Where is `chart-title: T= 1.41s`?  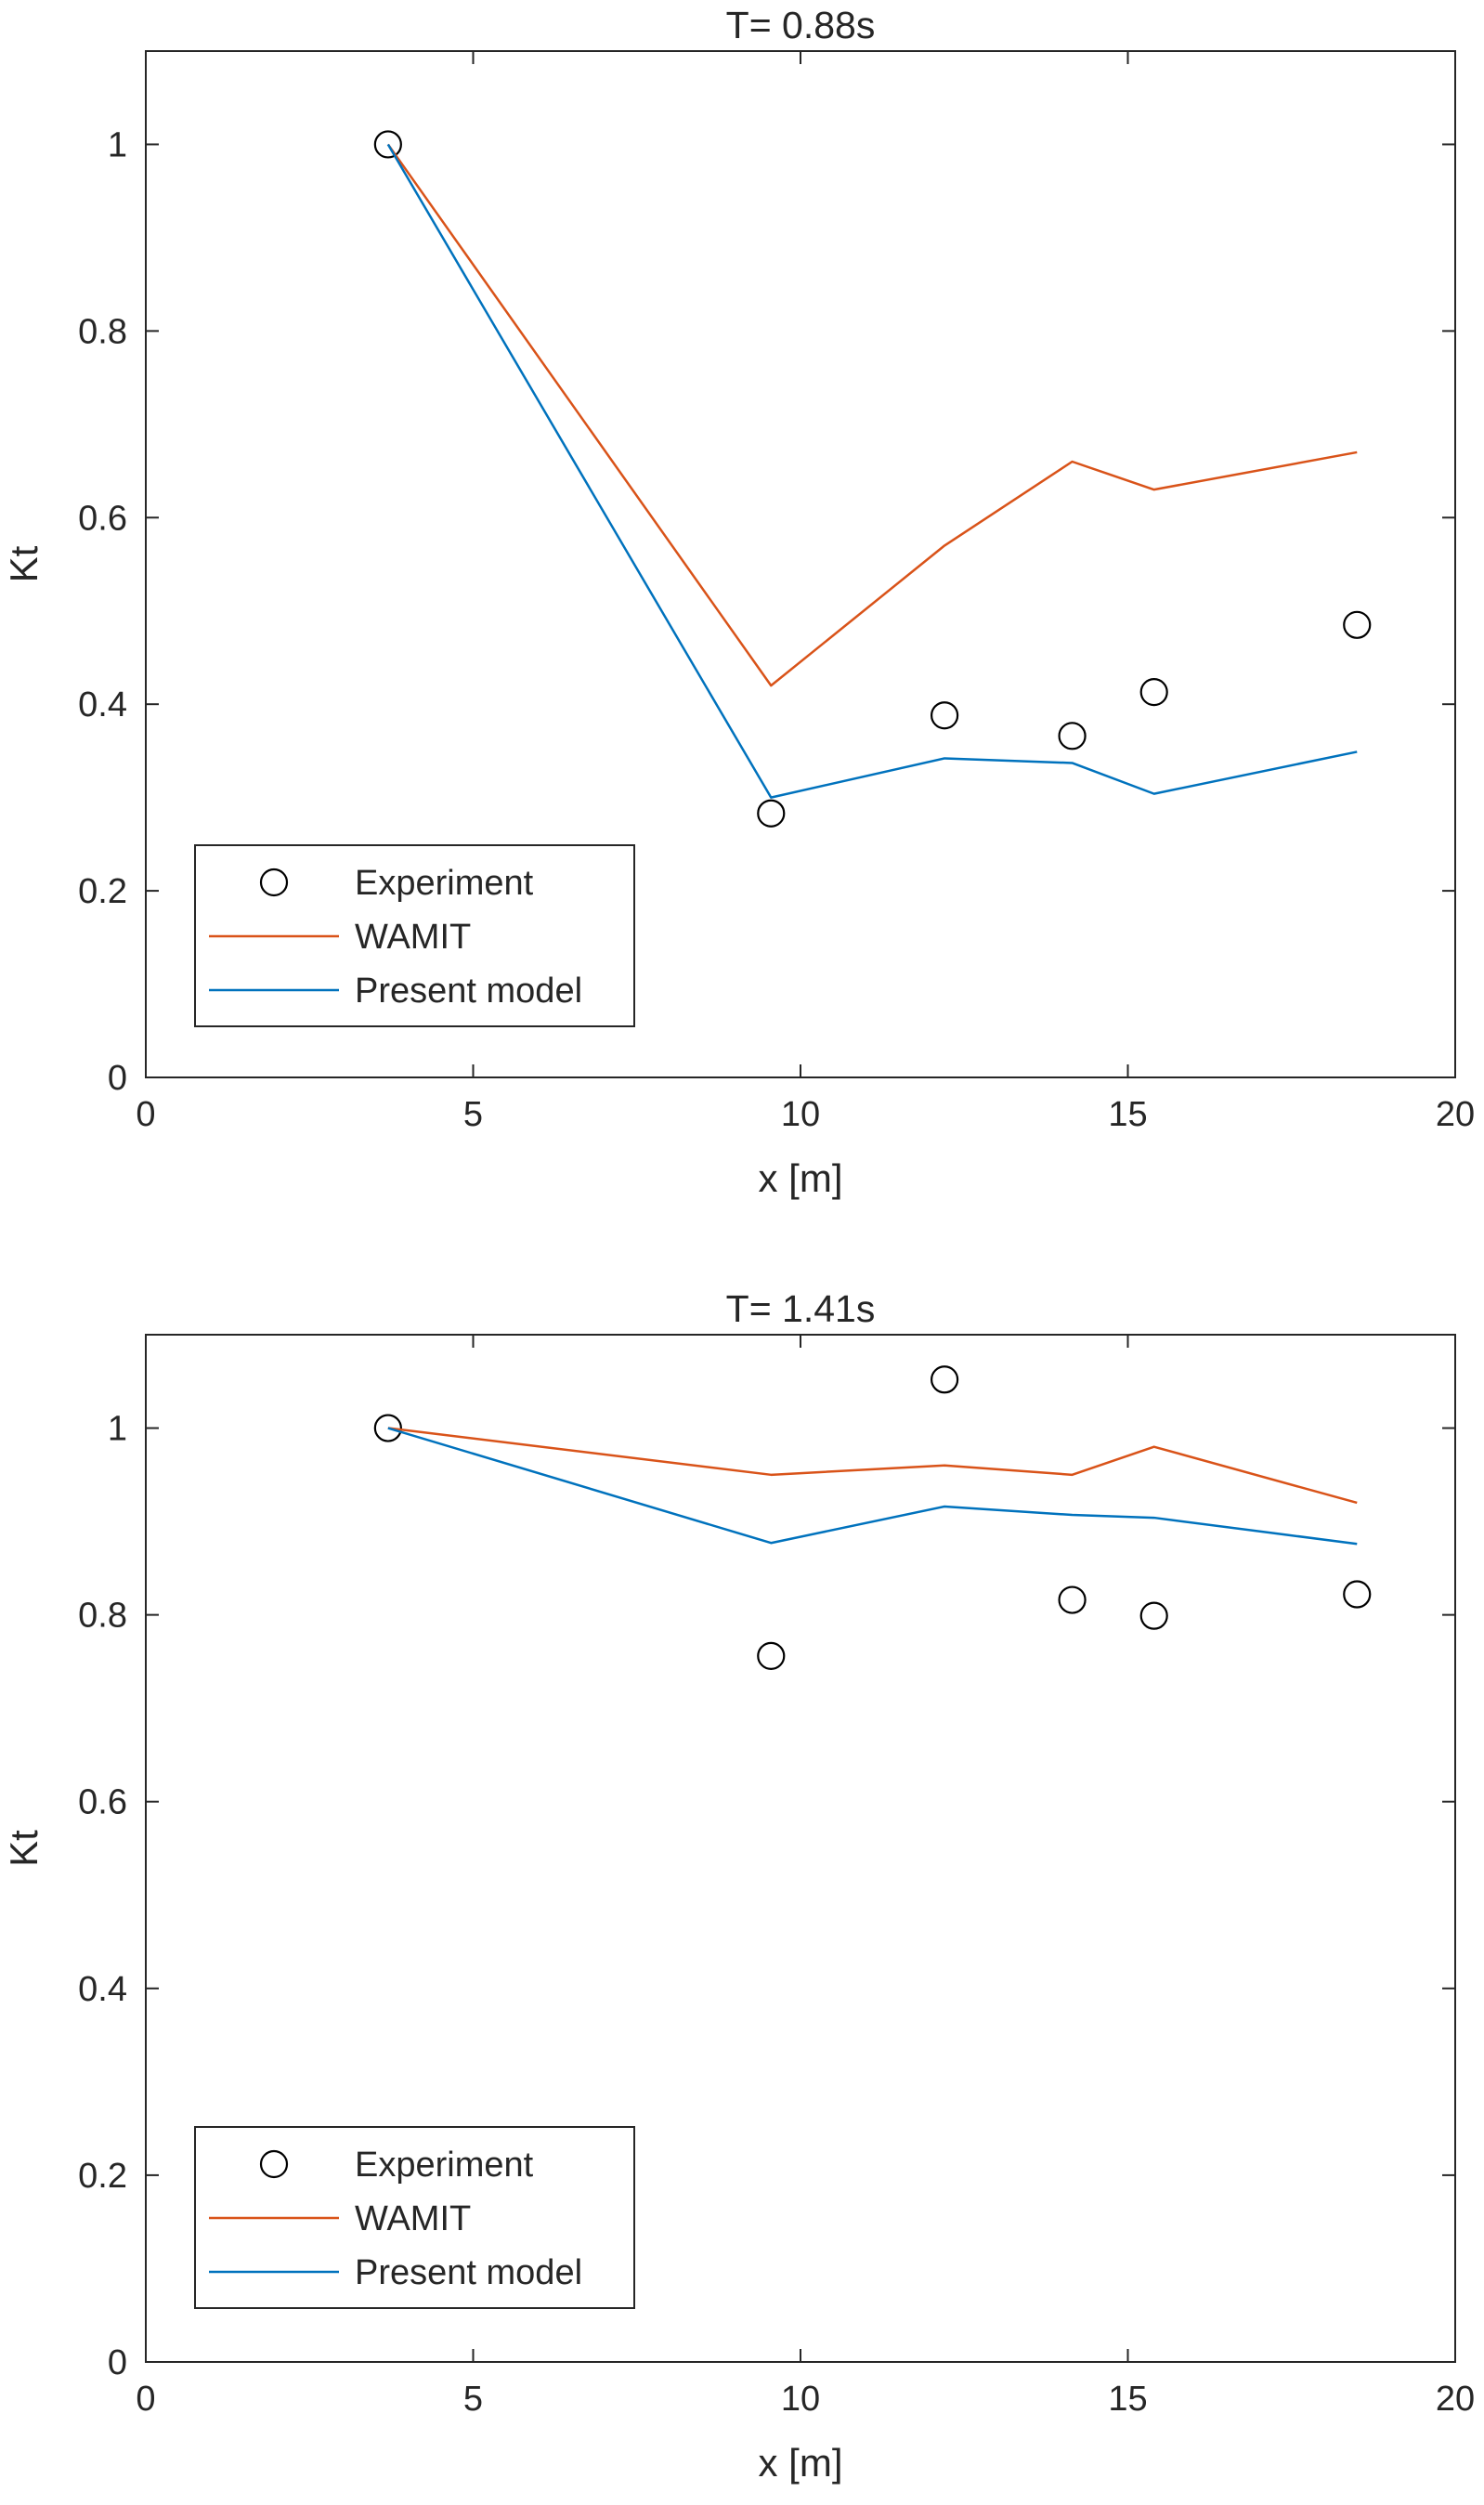
chart-title: T= 1.41s is located at coordinates (801, 1308).